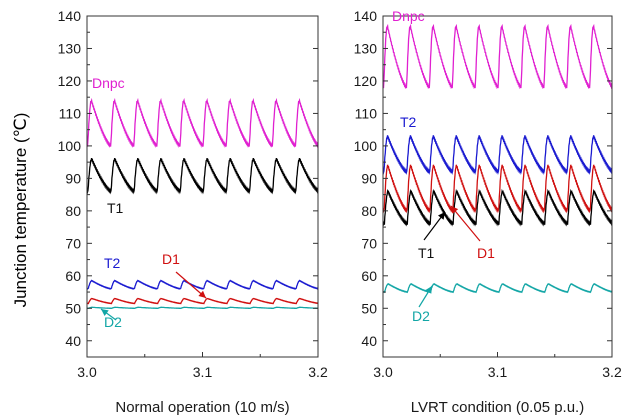 This screenshot has width=643, height=419. Describe the element at coordinates (202, 407) in the screenshot. I see `x-axis-title: Normal operation (10 m/s)` at that location.